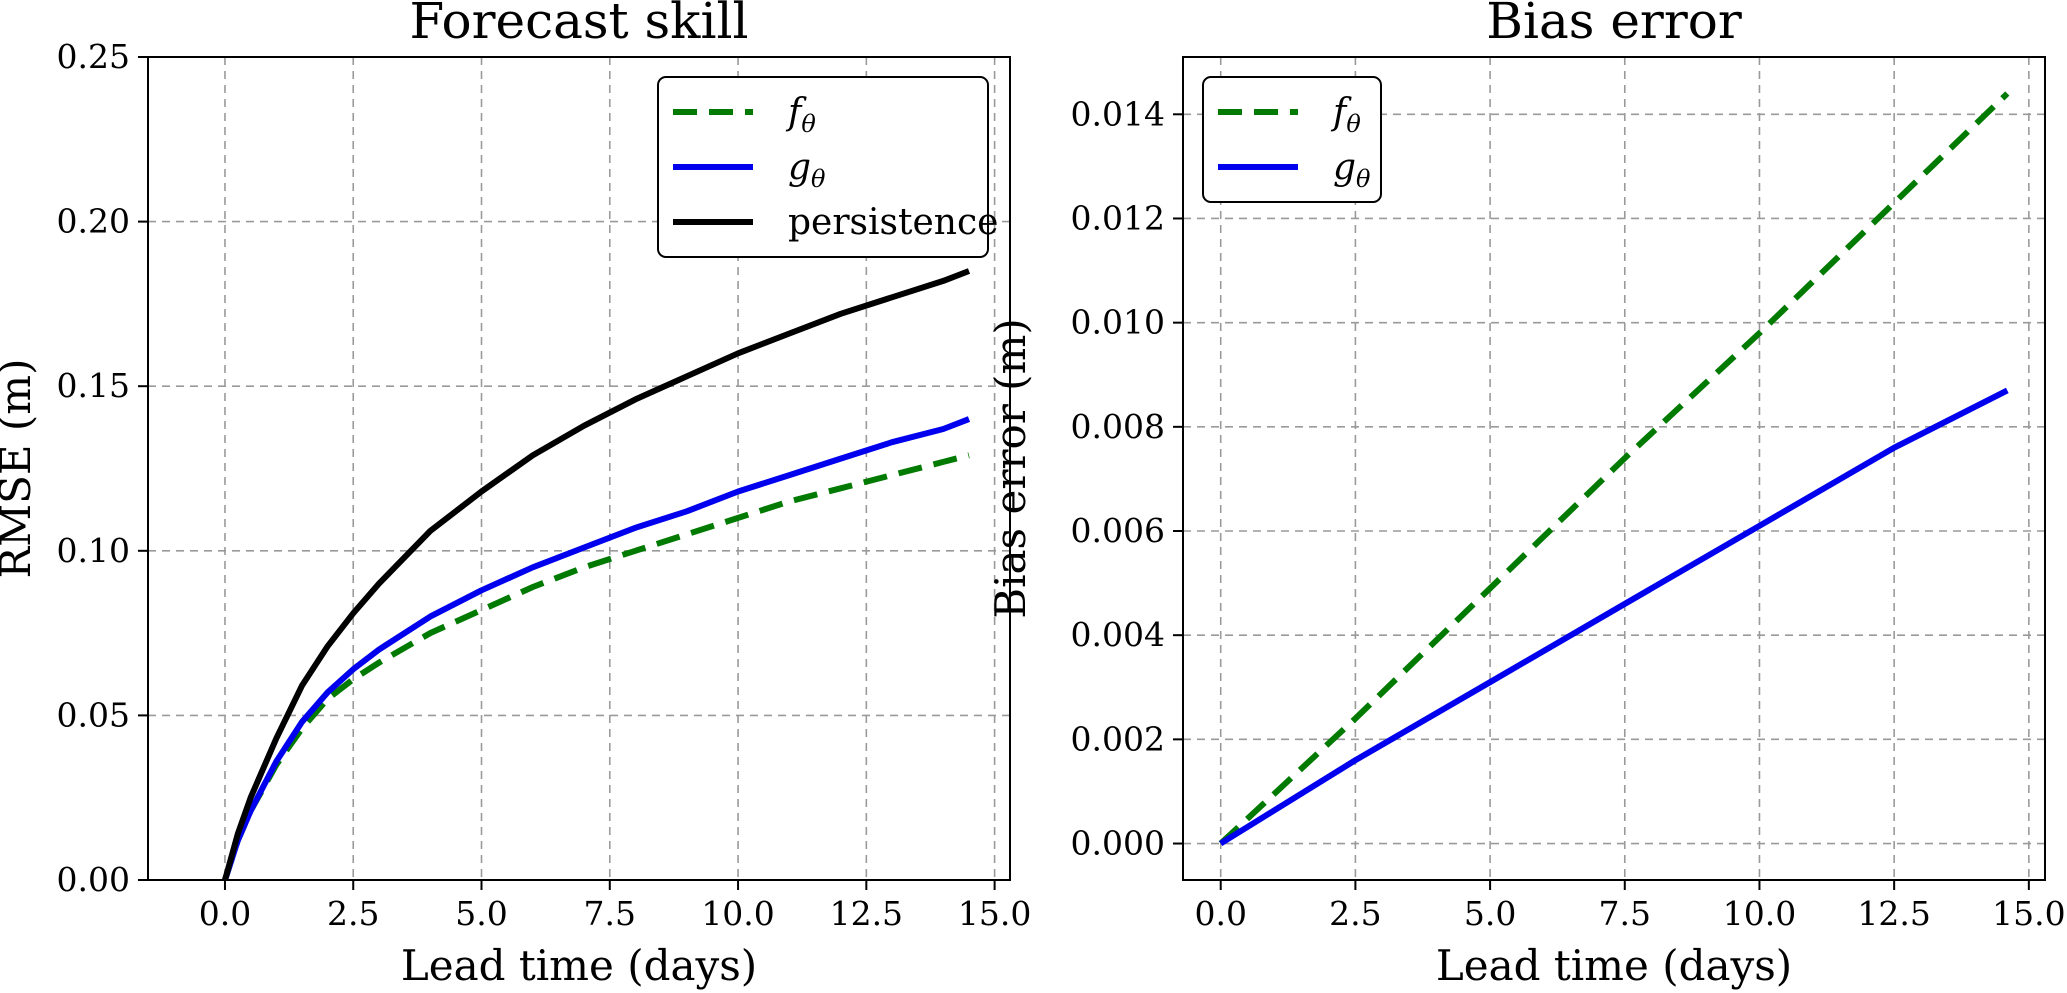 Image resolution: width=2067 pixels, height=993 pixels. Describe the element at coordinates (1220, 913) in the screenshot. I see `bias-error-xtick-label: 0.0` at that location.